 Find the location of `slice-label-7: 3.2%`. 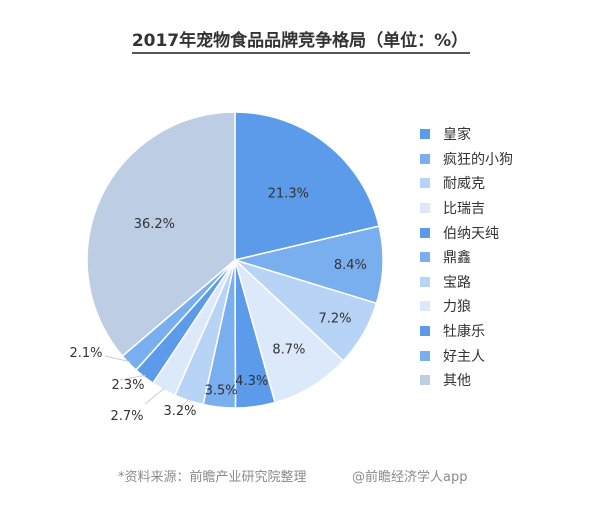

slice-label-7: 3.2% is located at coordinates (179, 411).